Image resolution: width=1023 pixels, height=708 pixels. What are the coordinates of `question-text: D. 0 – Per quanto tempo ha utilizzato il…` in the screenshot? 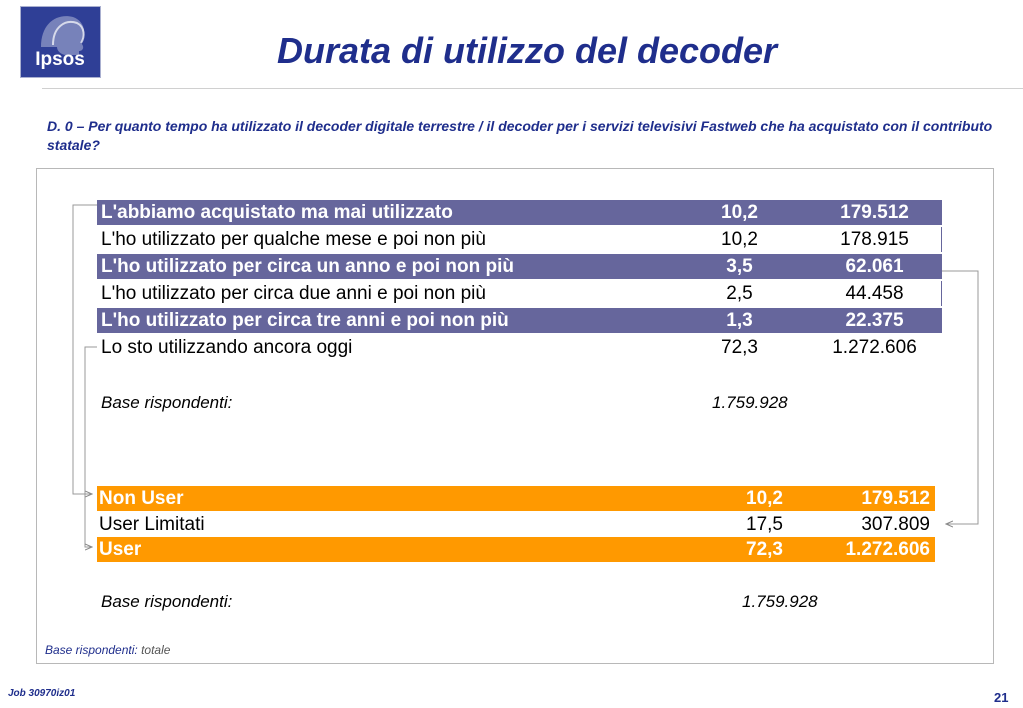 It's located at (520, 135).